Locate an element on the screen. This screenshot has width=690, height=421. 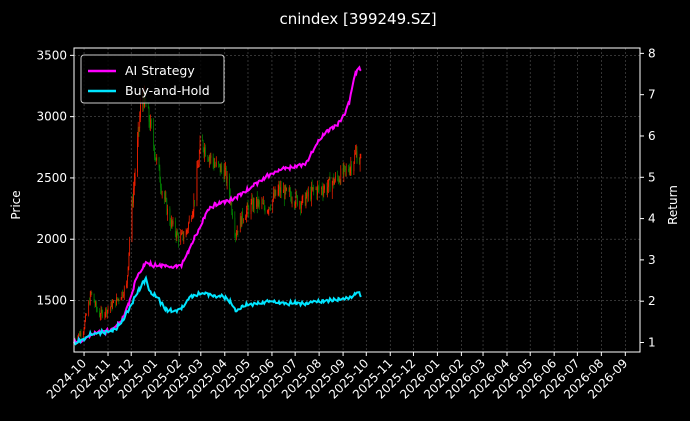
y-right-tick-label: 4 is located at coordinates (652, 219).